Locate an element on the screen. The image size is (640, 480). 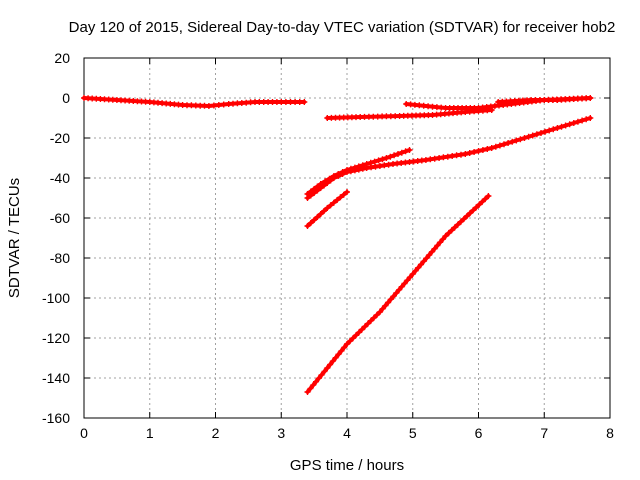
x-axis-label: GPS time / hours is located at coordinates (347, 465).